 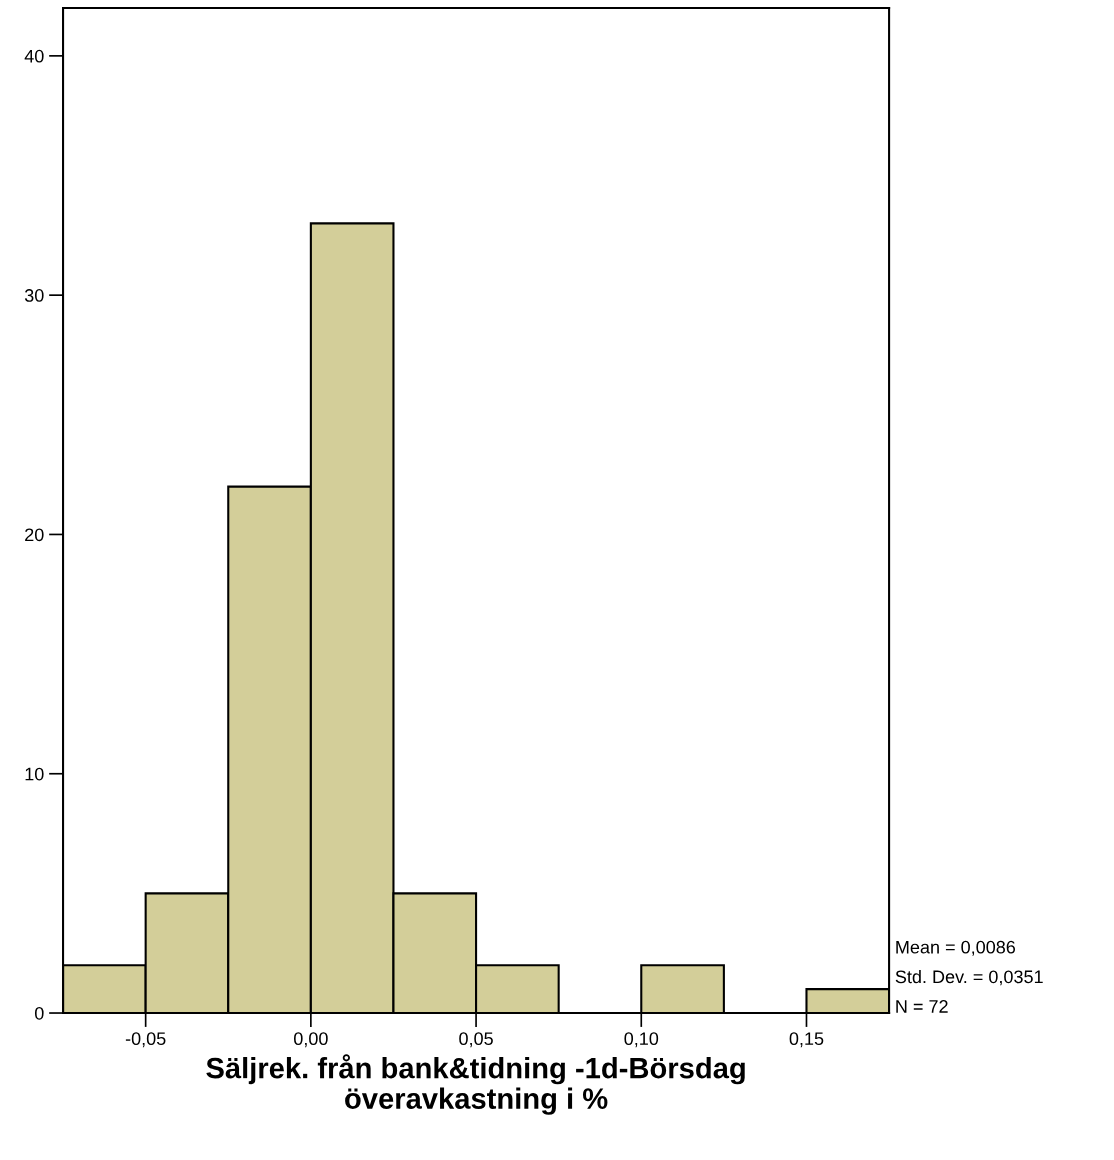 What do you see at coordinates (969, 977) in the screenshot?
I see `text: Std. Dev. = 0,0351` at bounding box center [969, 977].